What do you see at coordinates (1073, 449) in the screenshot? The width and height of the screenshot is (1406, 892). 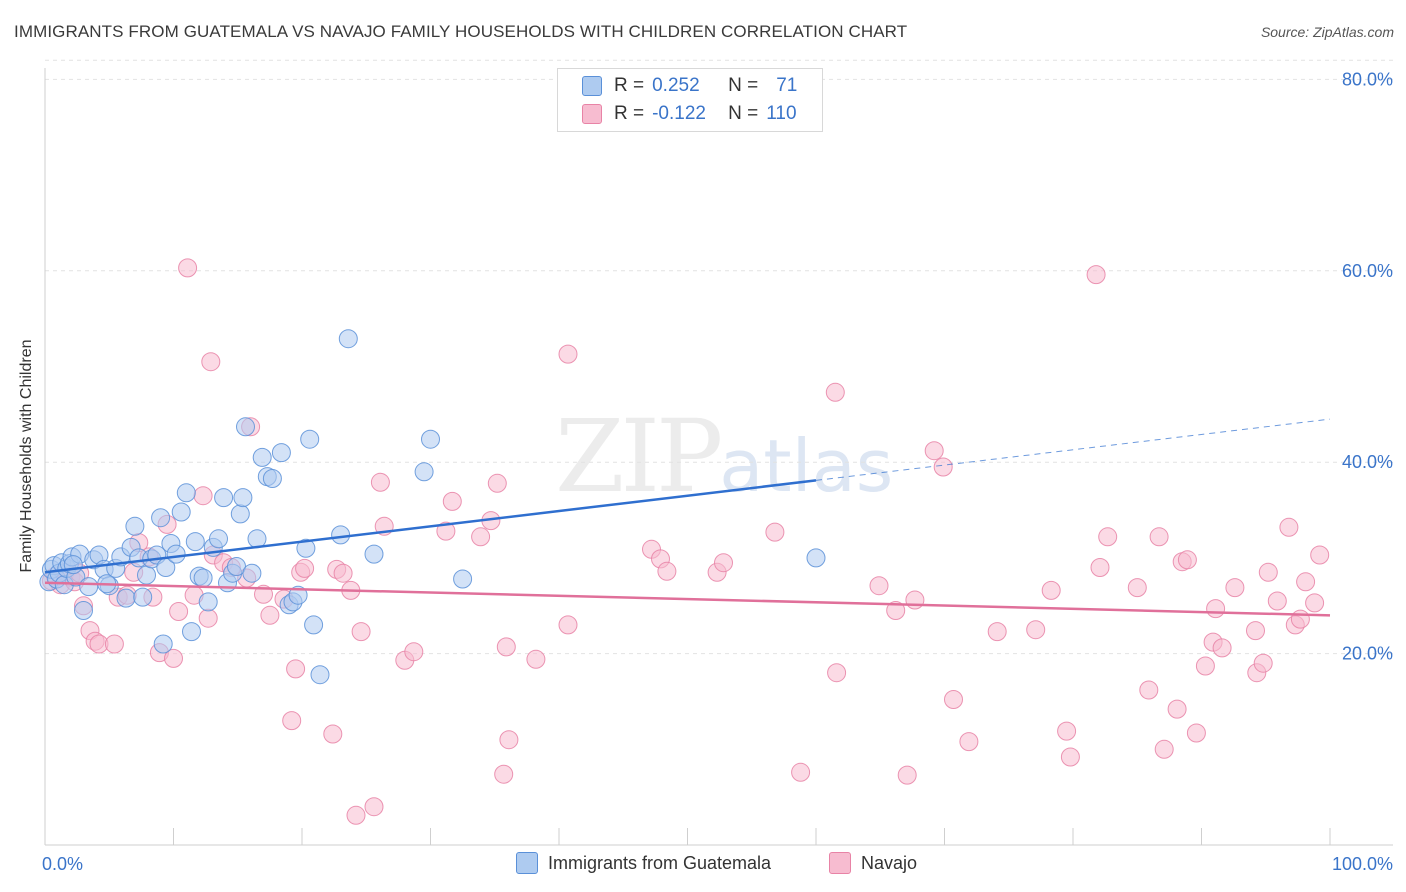 I see `guatemala-trend-extension` at bounding box center [1073, 449].